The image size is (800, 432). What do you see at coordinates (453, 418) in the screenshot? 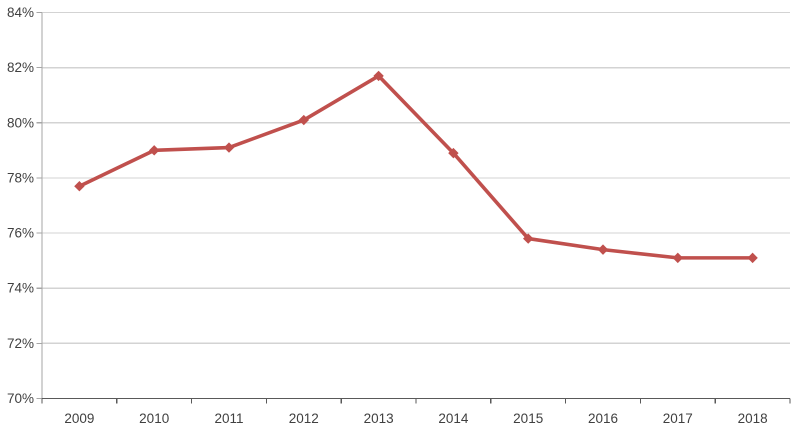
I see `x-tick-label: 2014` at bounding box center [453, 418].